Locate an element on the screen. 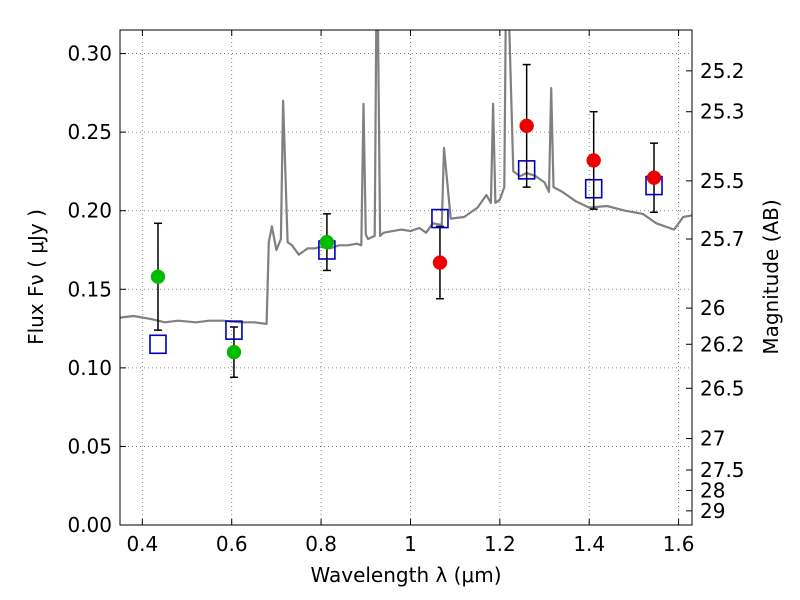  right-tick-label: 26.2 is located at coordinates (722, 344).